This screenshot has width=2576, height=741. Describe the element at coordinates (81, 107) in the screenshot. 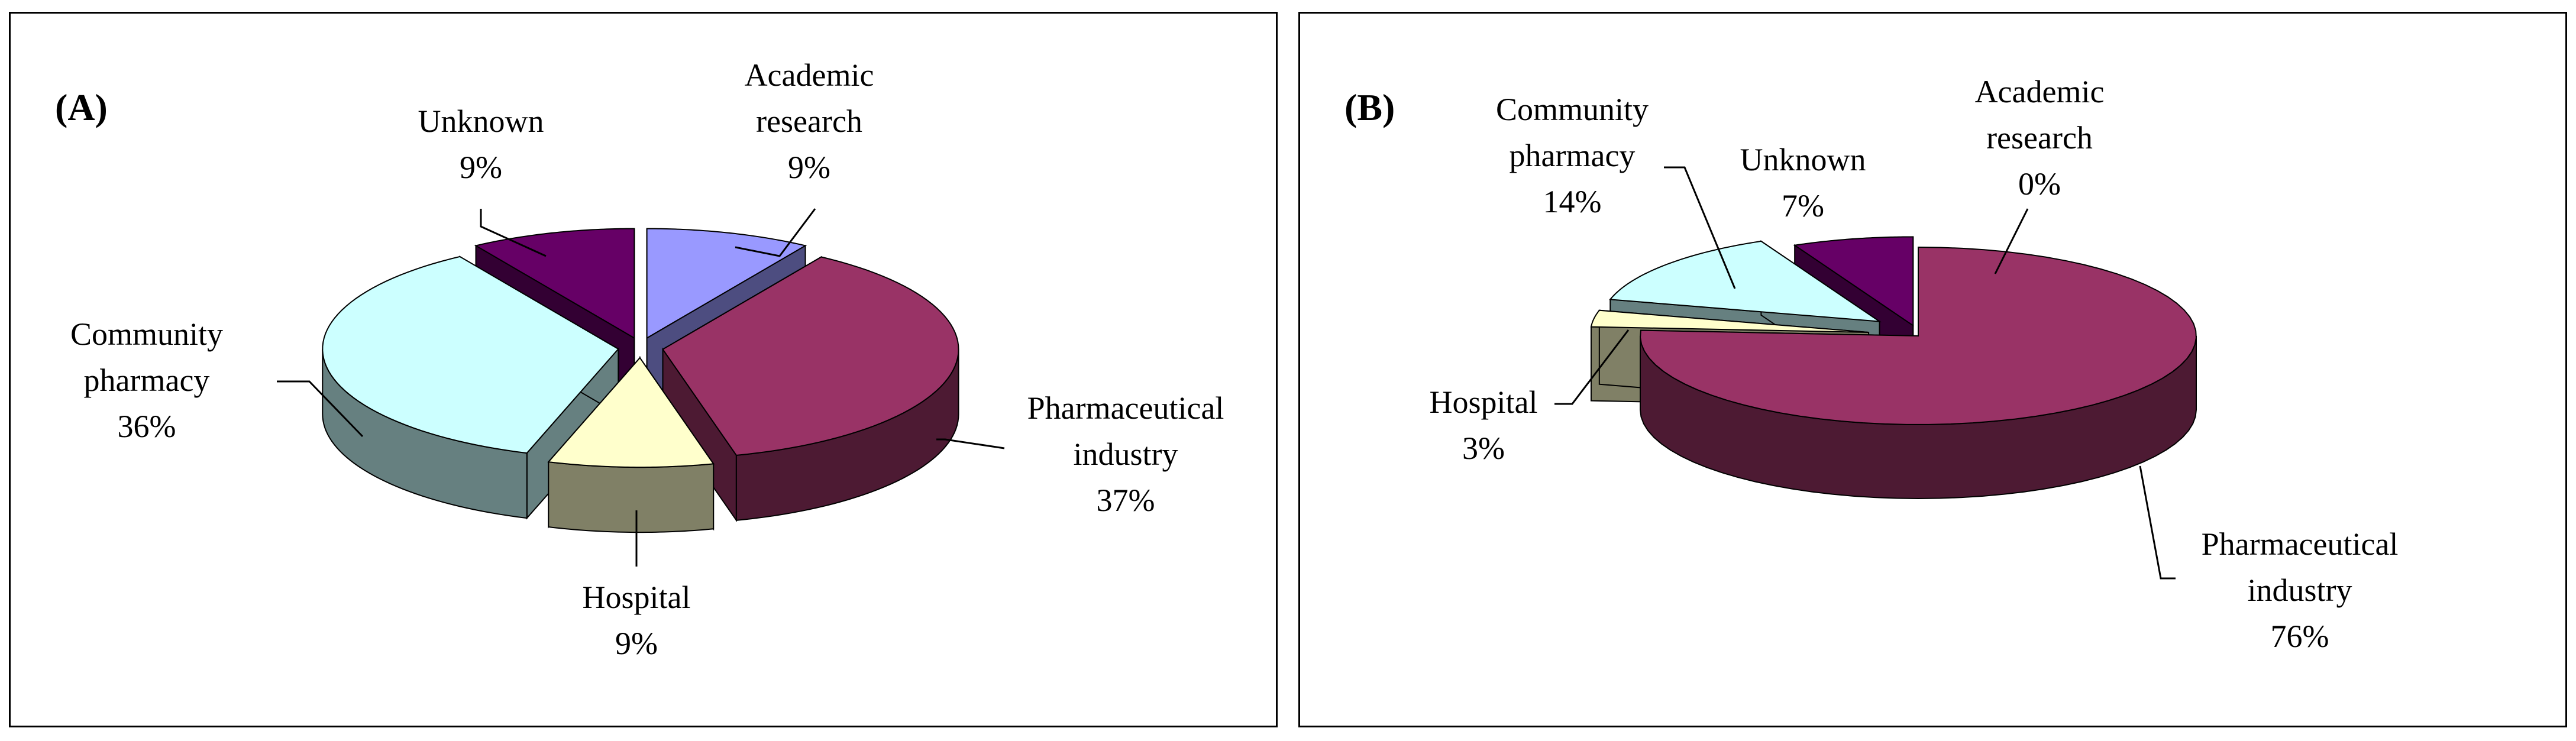

I see `panel-label: (A)` at that location.